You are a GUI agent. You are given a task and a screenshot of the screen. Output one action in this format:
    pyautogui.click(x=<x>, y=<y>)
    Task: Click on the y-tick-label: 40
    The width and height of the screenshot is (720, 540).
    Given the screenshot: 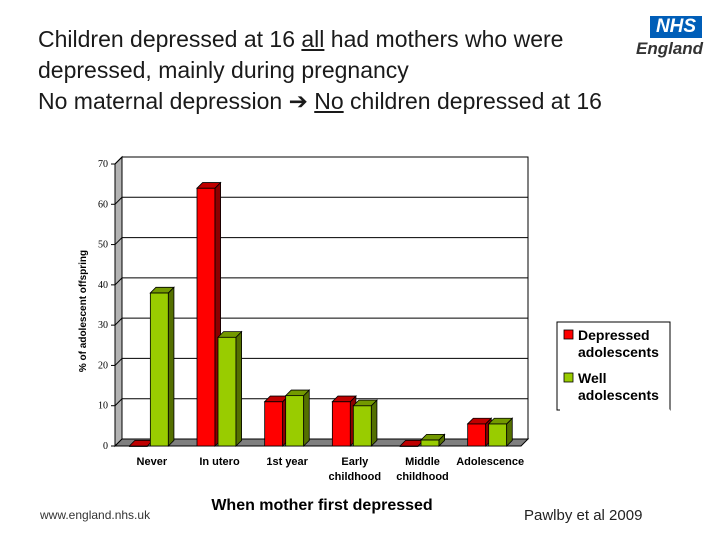 What is the action you would take?
    pyautogui.click(x=103, y=285)
    